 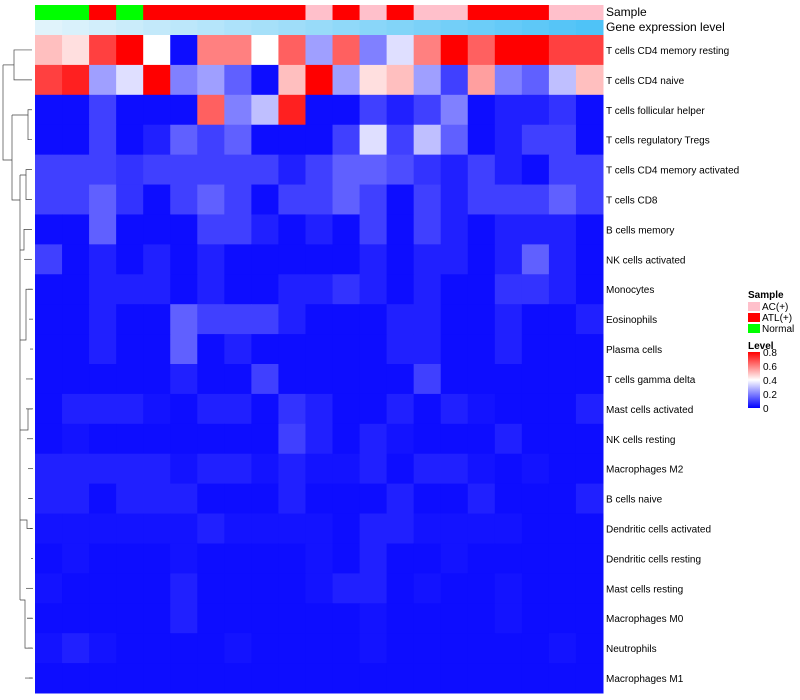 I want to click on row-label: B cells memory, so click(x=640, y=230).